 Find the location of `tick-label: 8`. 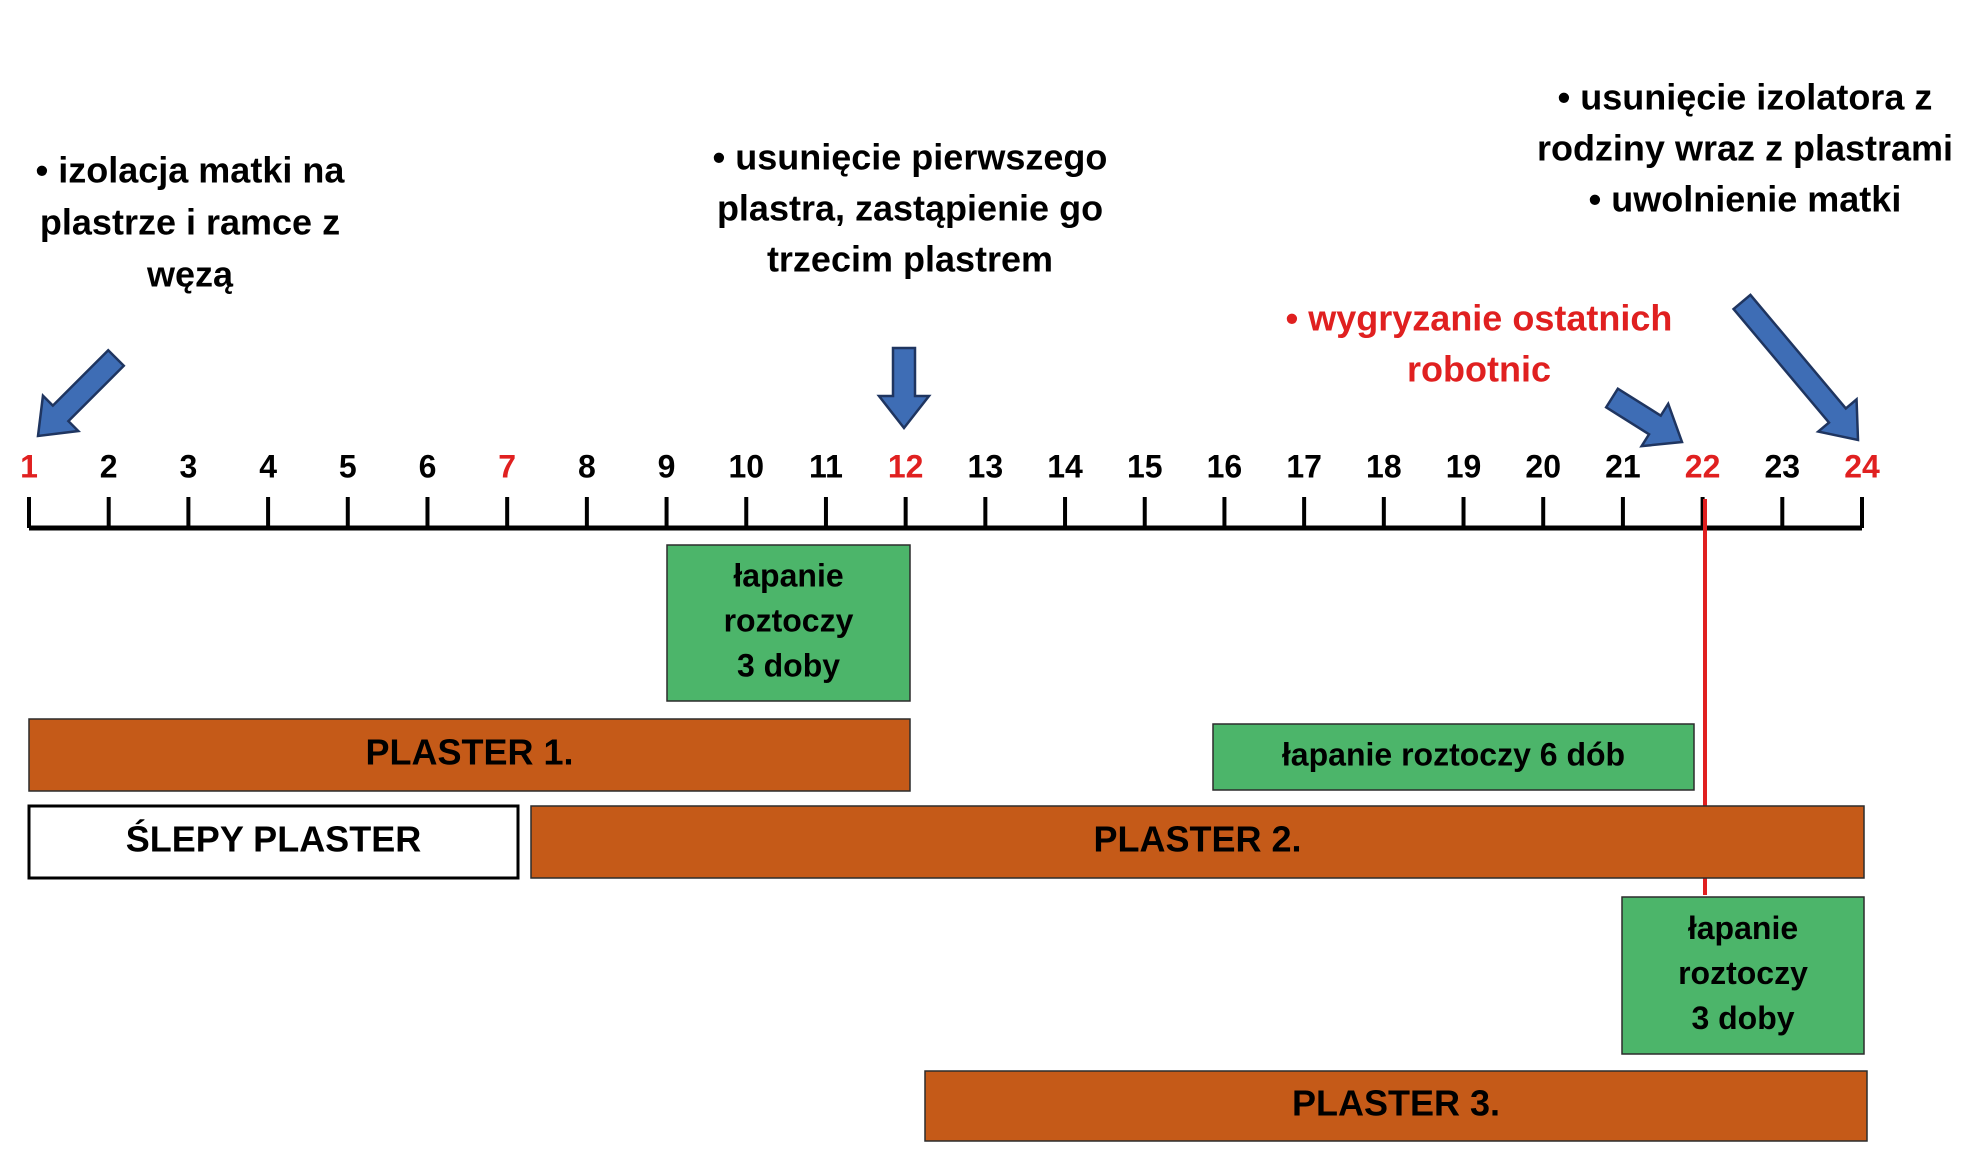

tick-label: 8 is located at coordinates (587, 466).